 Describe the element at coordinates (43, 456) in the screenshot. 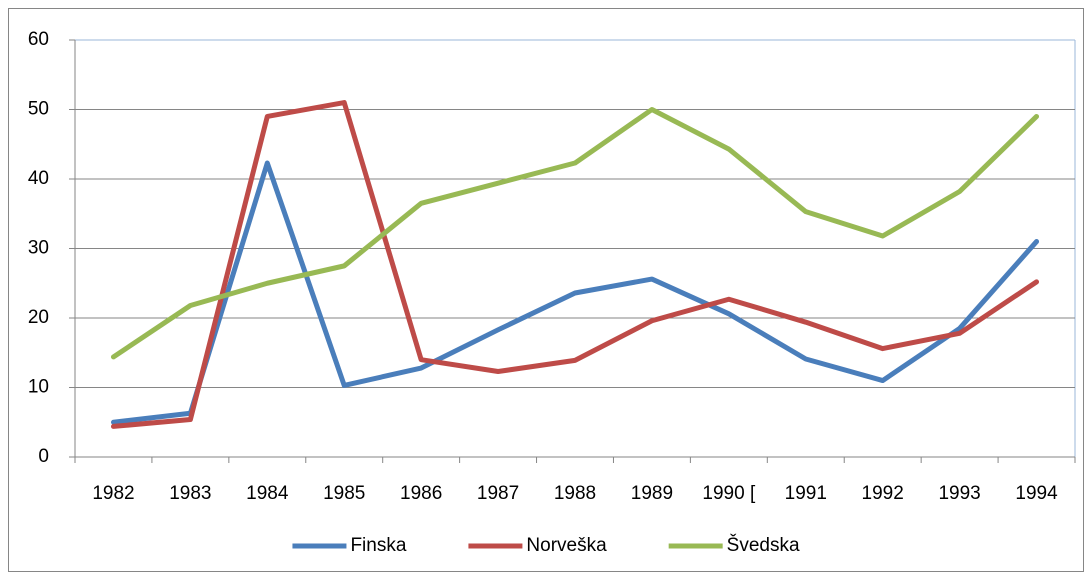

I see `y-tick-label: 0` at that location.